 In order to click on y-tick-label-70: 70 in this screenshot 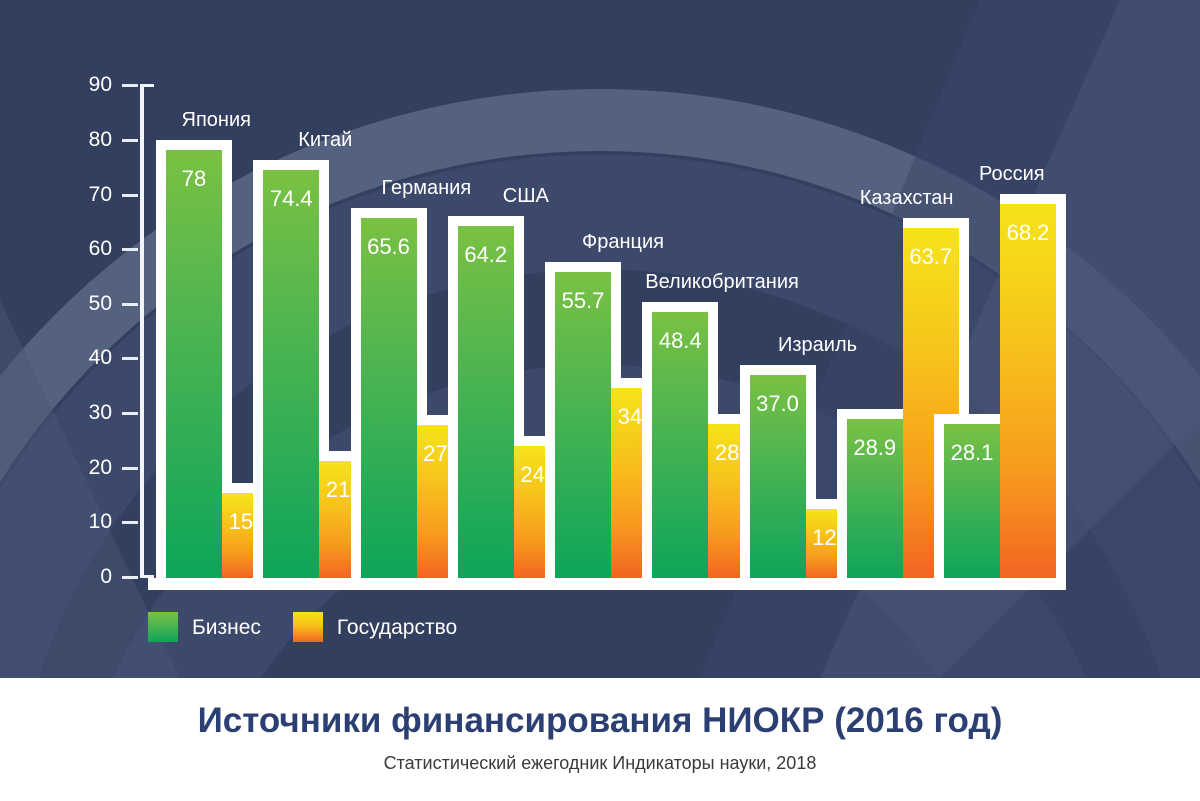, I will do `click(100, 194)`.